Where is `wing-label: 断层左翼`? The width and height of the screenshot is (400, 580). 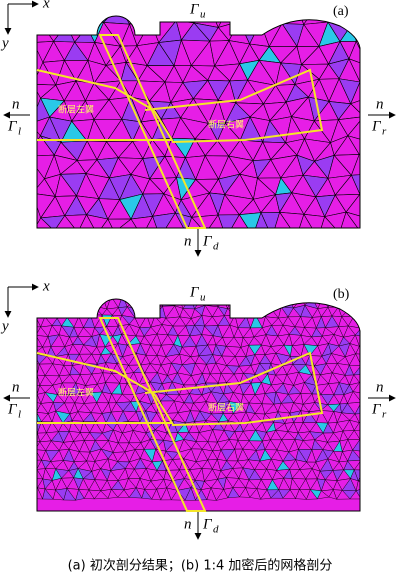 wing-label: 断层左翼 is located at coordinates (76, 393).